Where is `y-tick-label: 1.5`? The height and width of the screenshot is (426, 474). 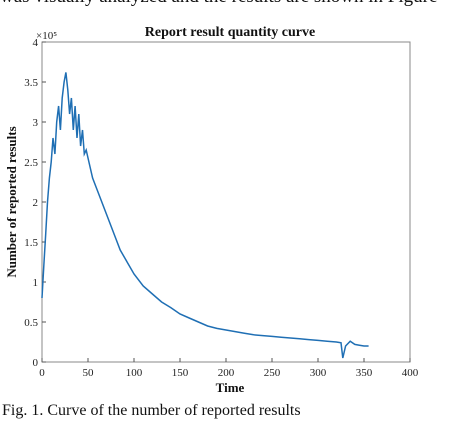 y-tick-label: 1.5 is located at coordinates (31, 243).